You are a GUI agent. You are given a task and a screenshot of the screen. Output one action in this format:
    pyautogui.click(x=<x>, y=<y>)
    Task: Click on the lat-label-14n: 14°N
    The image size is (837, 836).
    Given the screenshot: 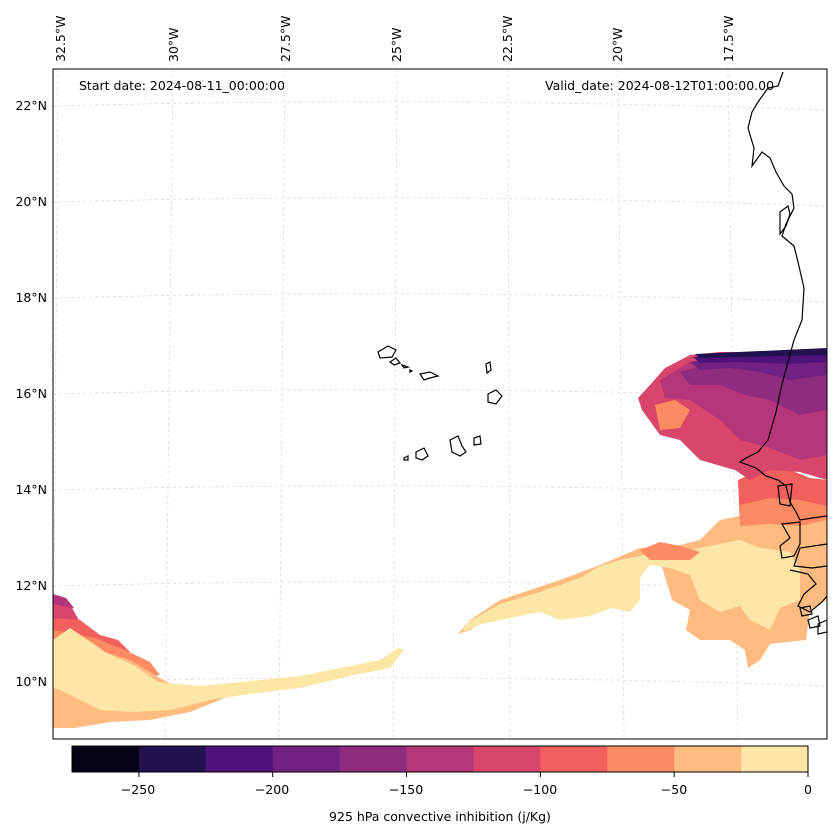 What is the action you would take?
    pyautogui.click(x=31, y=489)
    